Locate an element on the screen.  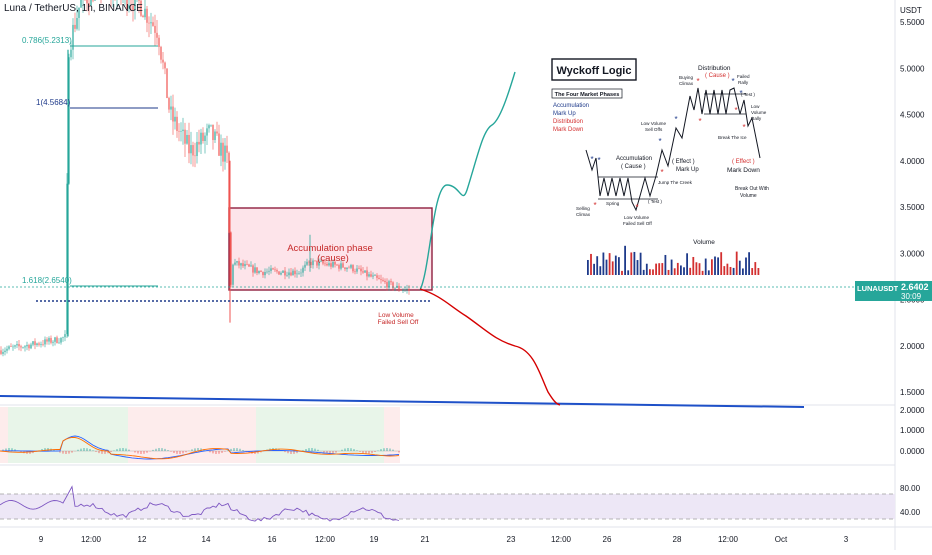
phases-title: The Four Market Phases is located at coordinates (587, 95).